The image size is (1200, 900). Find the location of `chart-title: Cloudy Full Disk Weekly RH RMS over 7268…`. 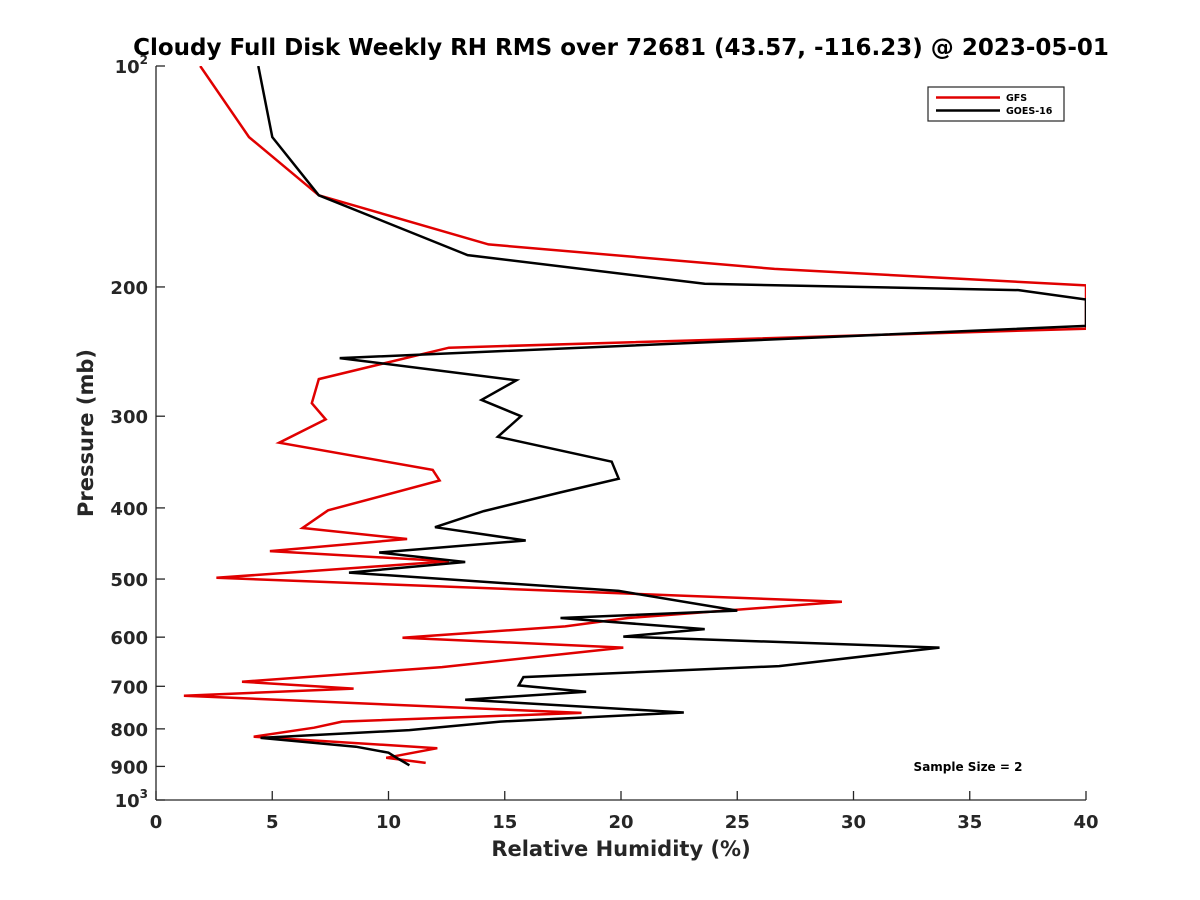

chart-title: Cloudy Full Disk Weekly RH RMS over 7268… is located at coordinates (621, 48).